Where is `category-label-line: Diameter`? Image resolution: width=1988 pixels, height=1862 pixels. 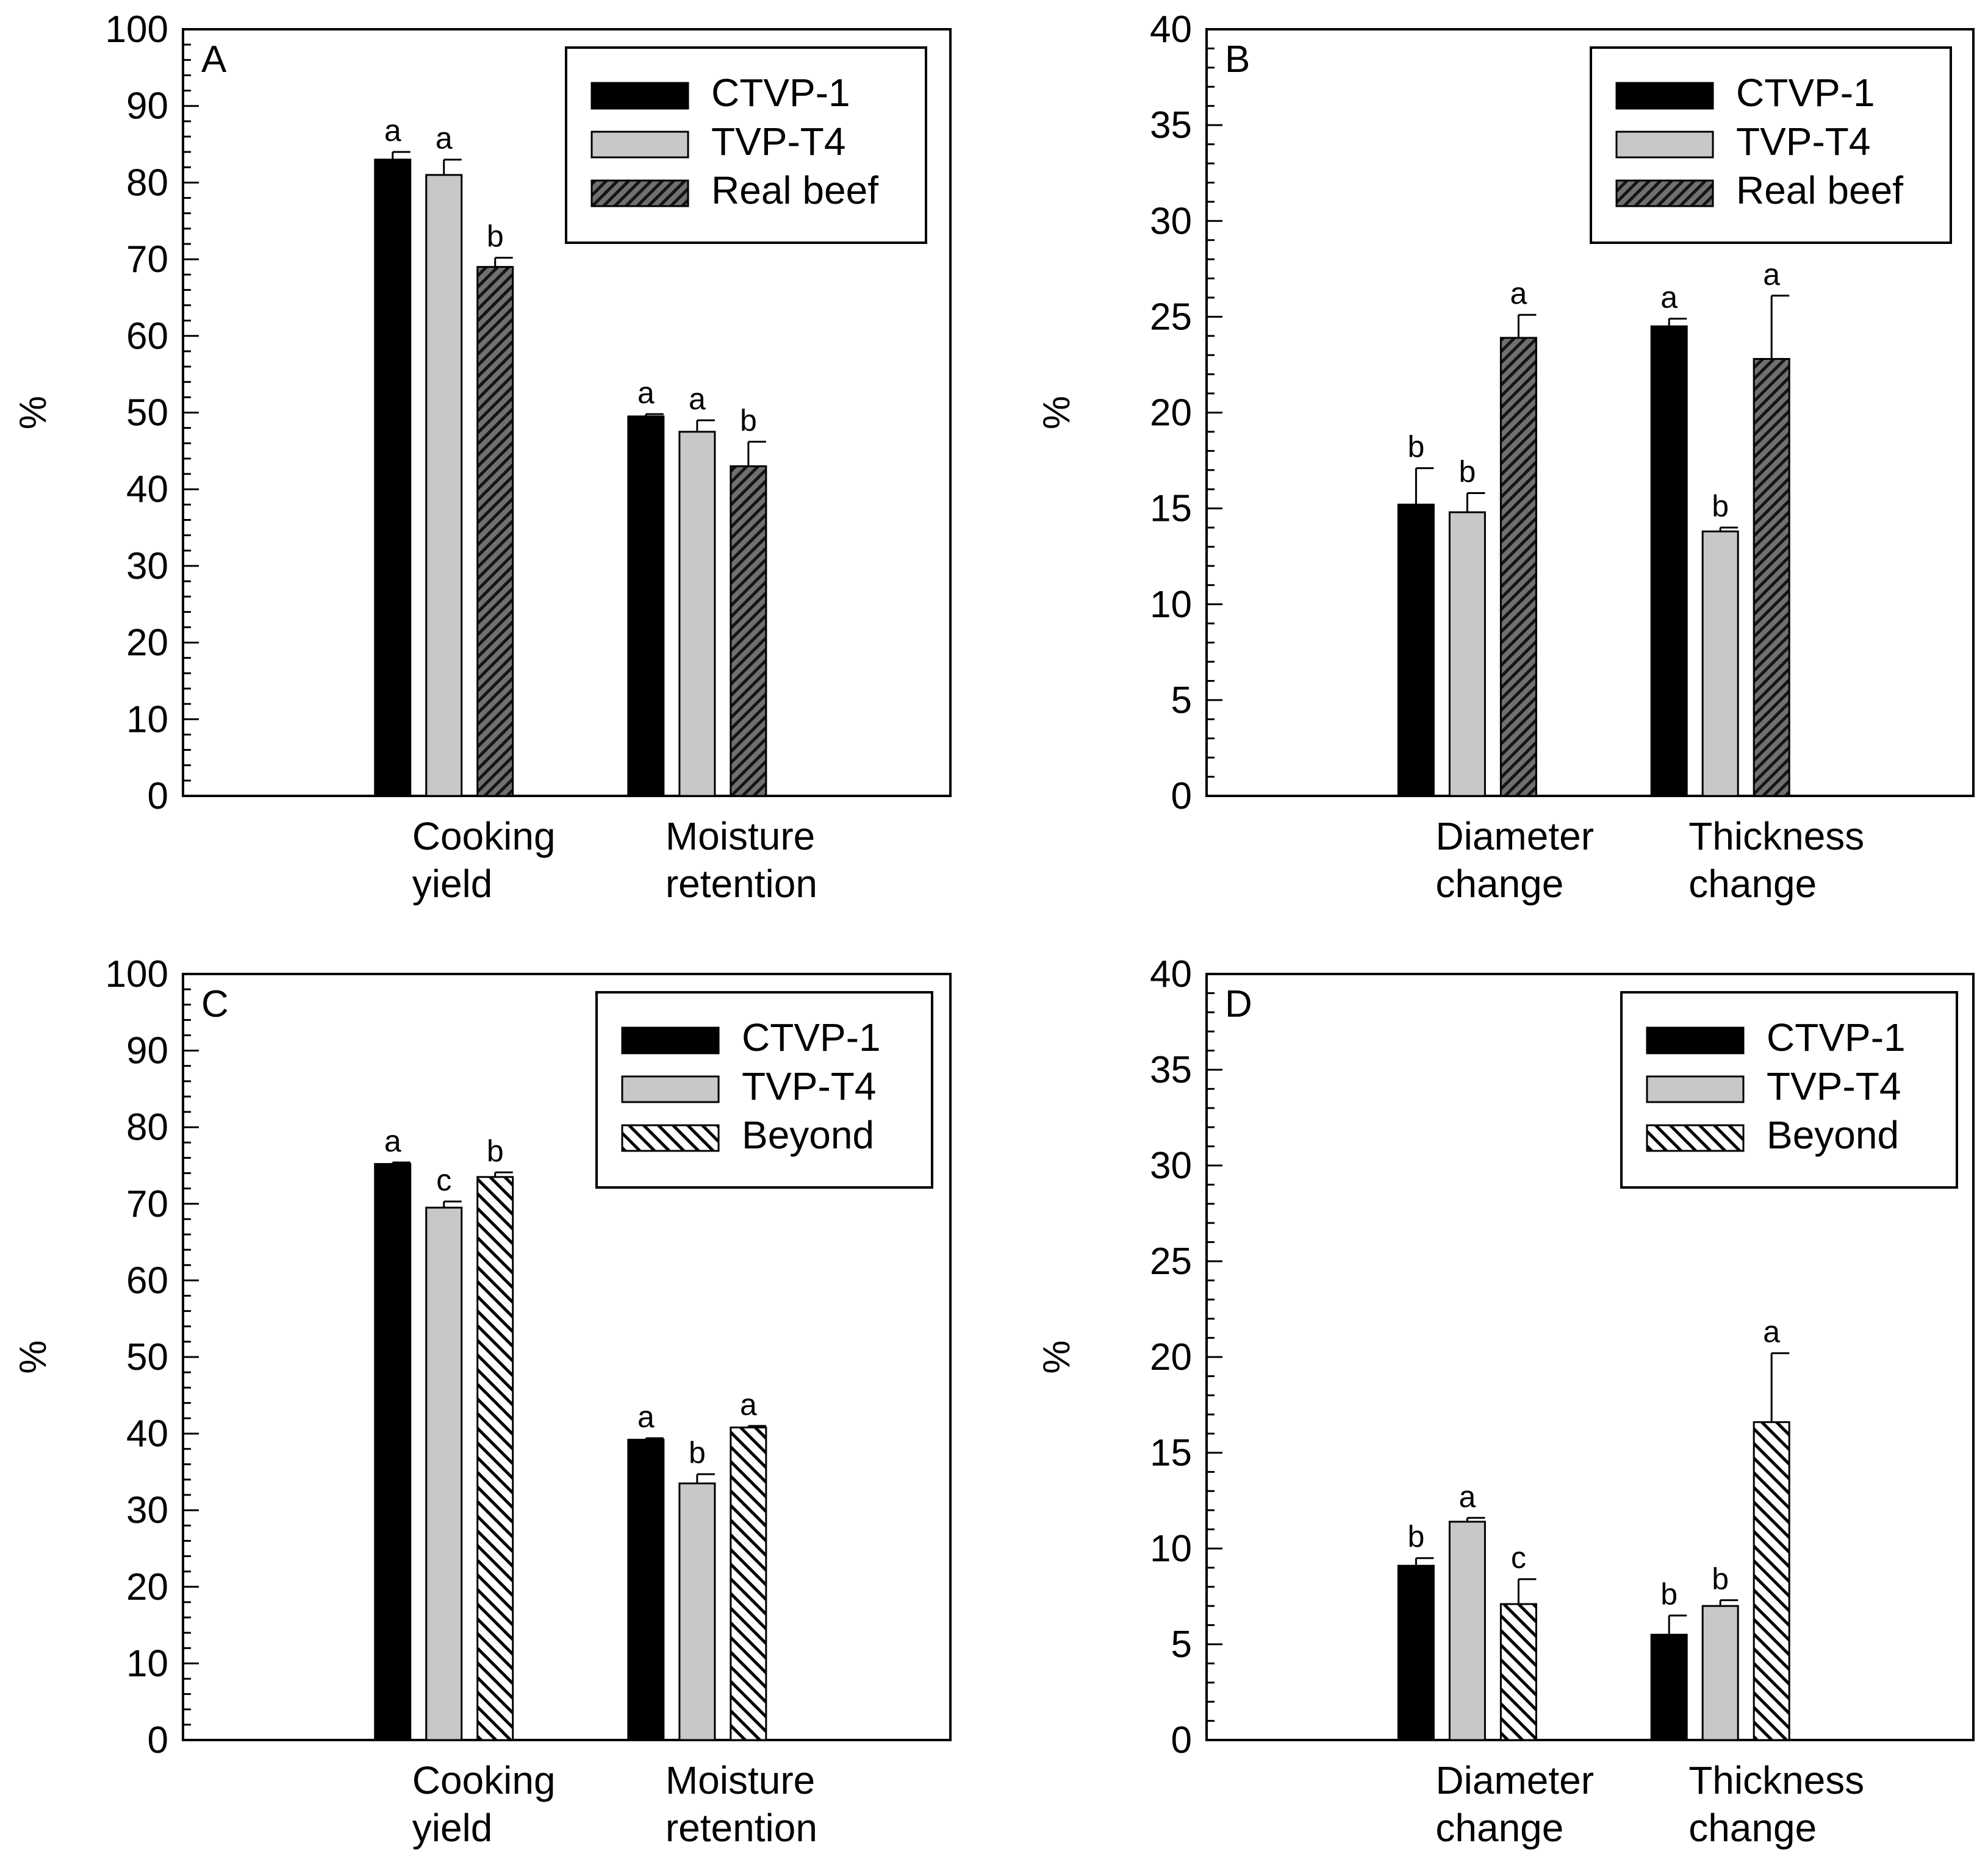 category-label-line: Diameter is located at coordinates (1514, 836).